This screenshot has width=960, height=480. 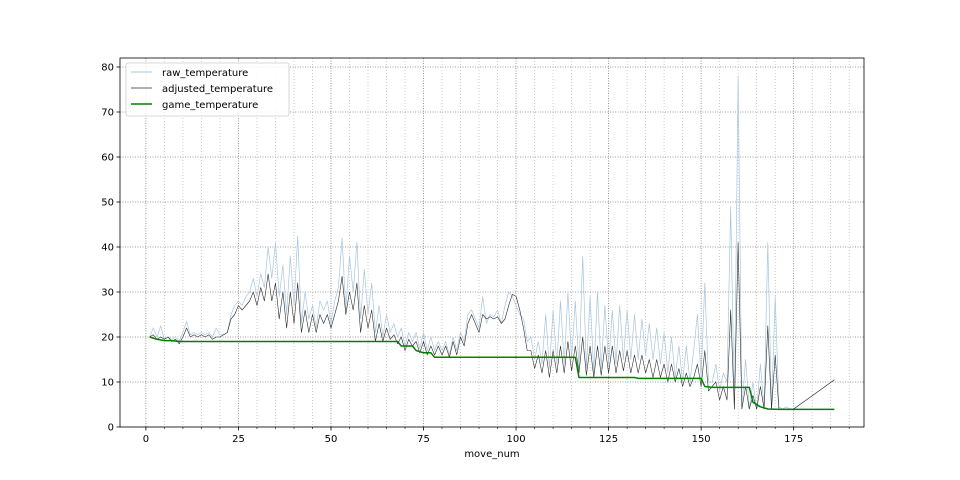 I want to click on x-tick-label: 100, so click(x=516, y=439).